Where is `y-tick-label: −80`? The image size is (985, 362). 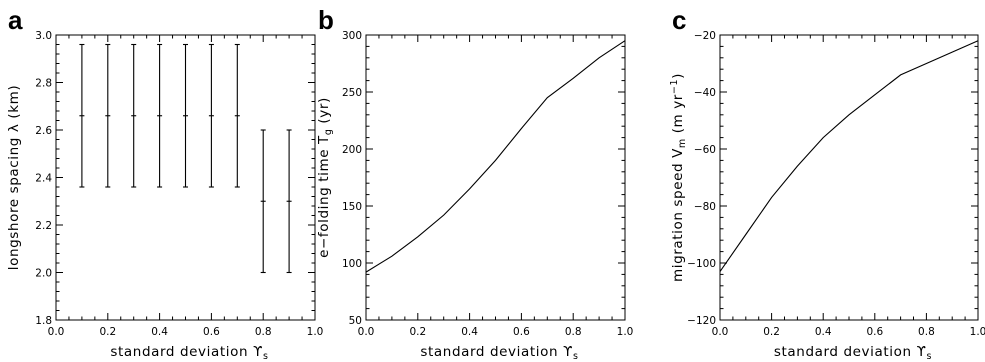 y-tick-label: −80 is located at coordinates (705, 207).